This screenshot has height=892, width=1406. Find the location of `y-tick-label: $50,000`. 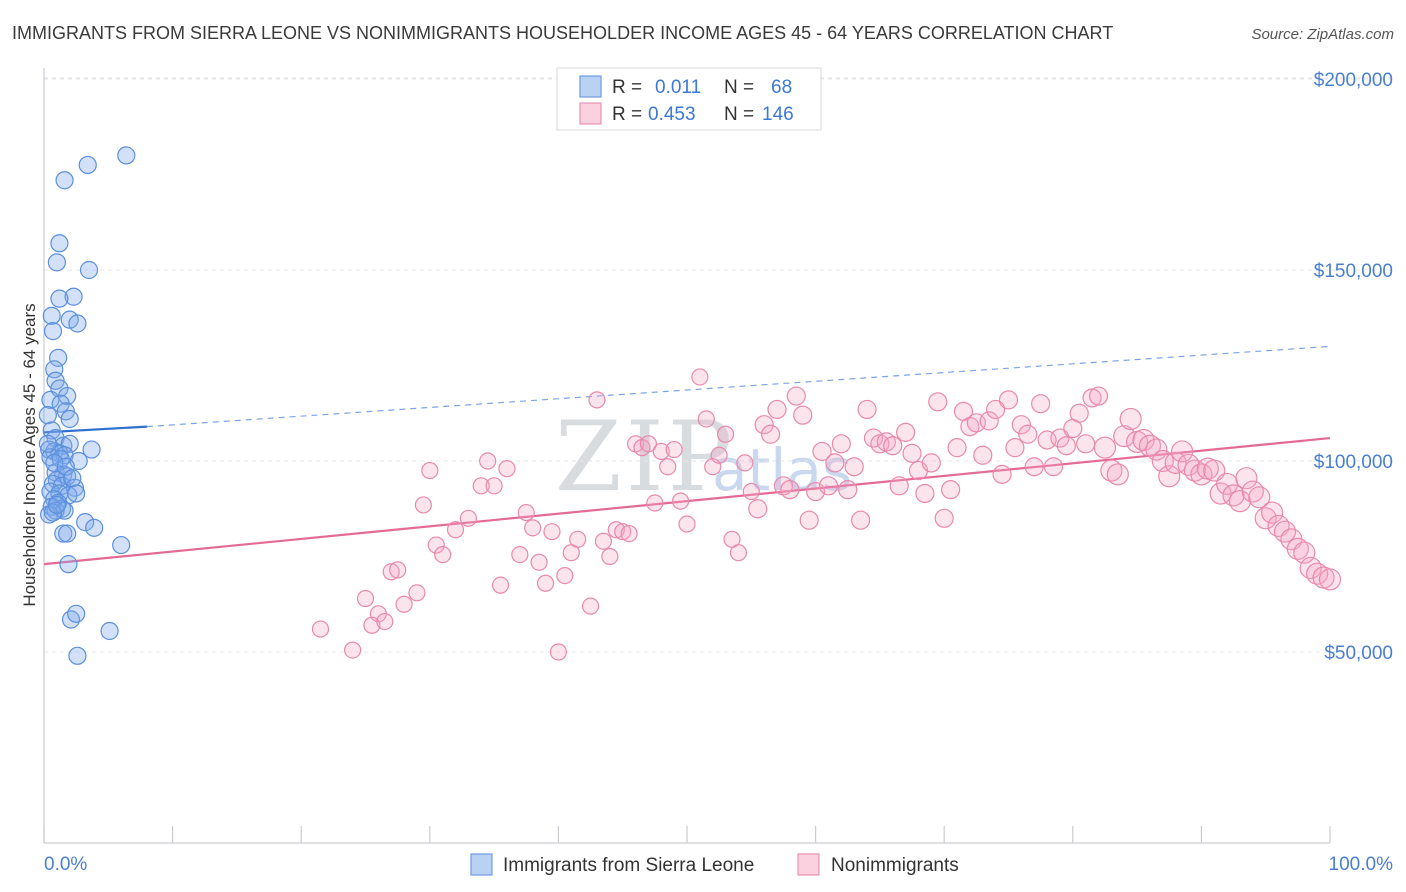

y-tick-label: $50,000 is located at coordinates (1358, 653).